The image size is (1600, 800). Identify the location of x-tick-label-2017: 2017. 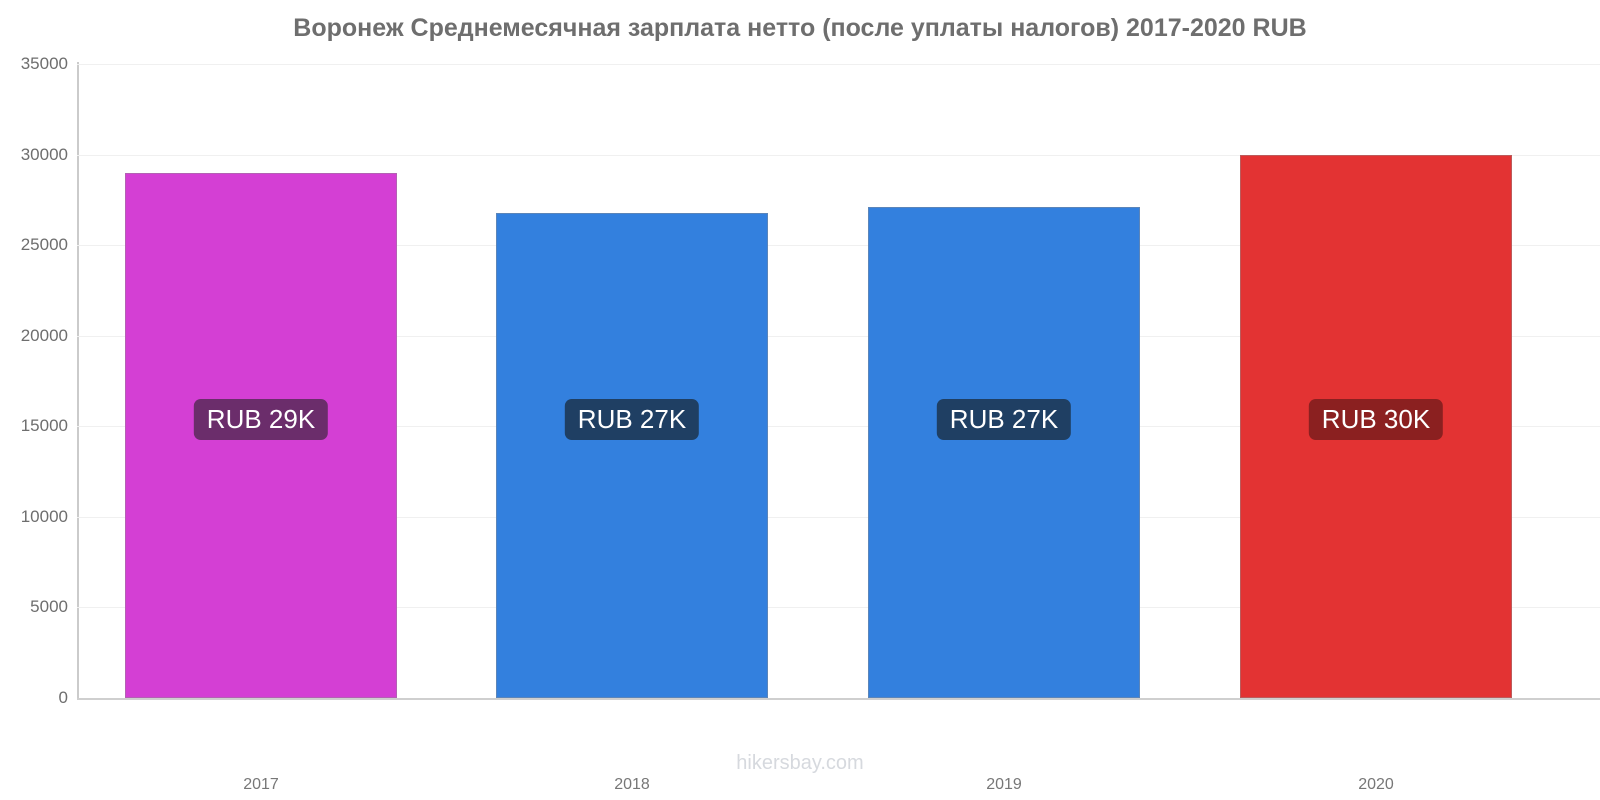
(261, 784).